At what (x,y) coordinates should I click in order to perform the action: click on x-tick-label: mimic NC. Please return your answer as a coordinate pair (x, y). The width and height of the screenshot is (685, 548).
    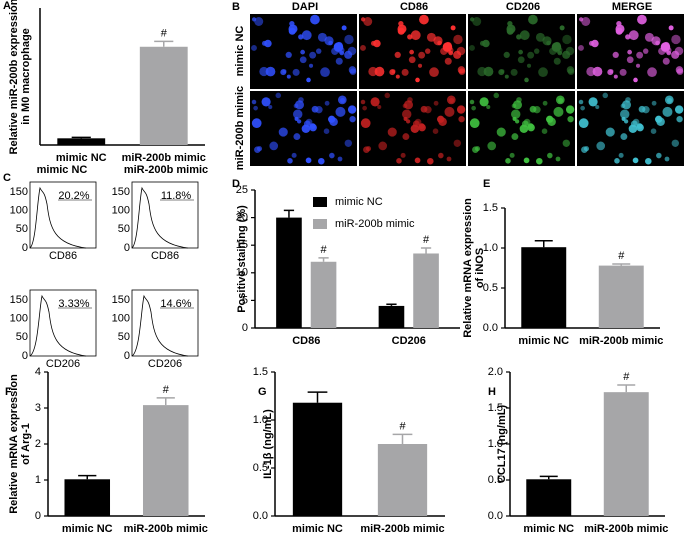
    Looking at the image, I should click on (548, 529).